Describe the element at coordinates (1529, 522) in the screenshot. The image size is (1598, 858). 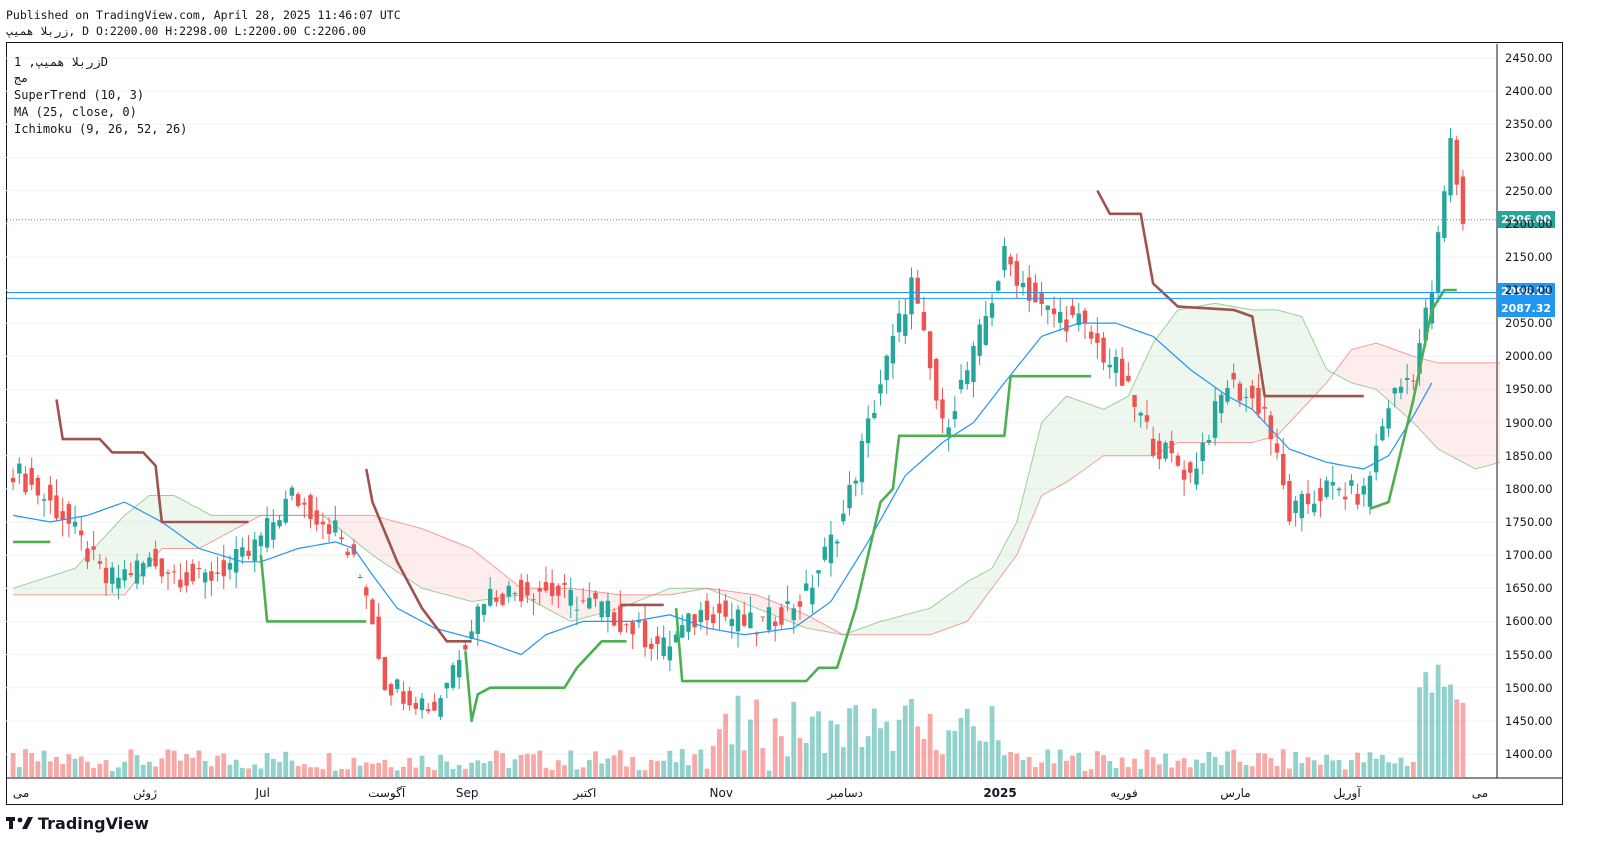
I see `y-tick-label: 1750.00` at that location.